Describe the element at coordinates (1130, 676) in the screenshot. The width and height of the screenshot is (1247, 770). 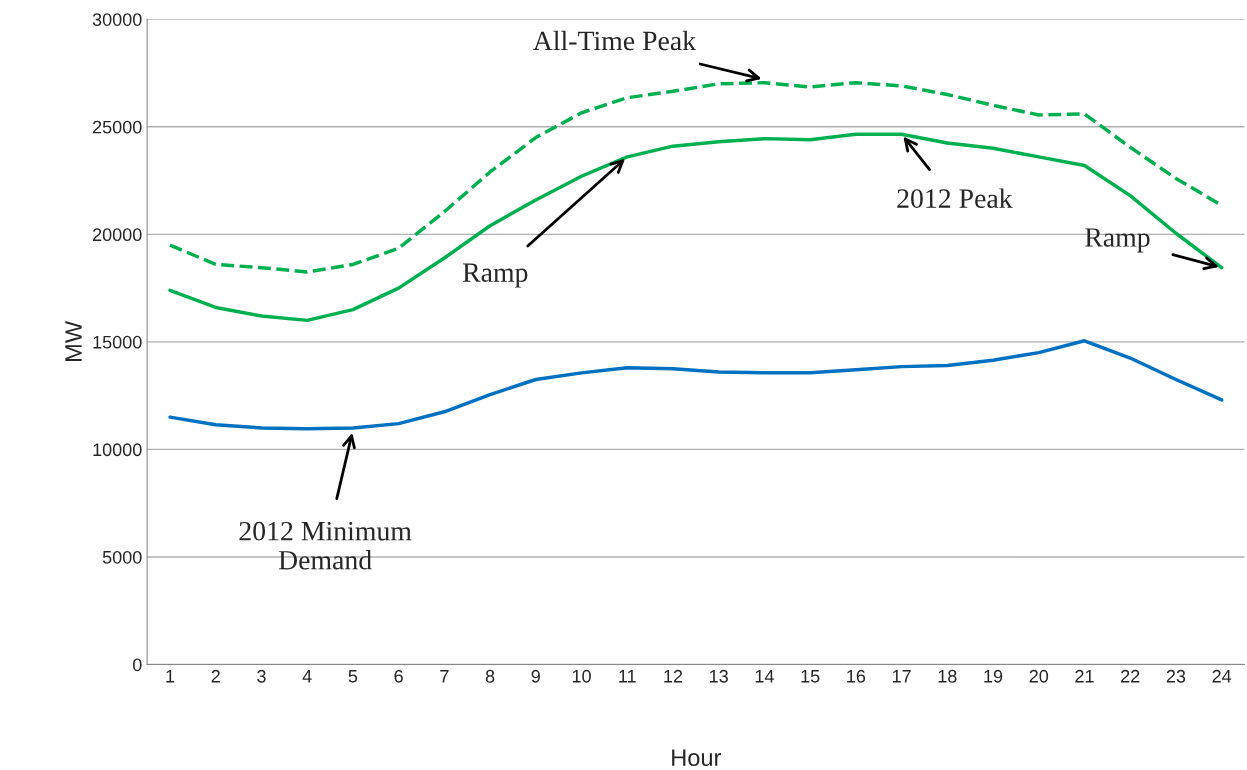
I see `x-tick-label: 22` at that location.